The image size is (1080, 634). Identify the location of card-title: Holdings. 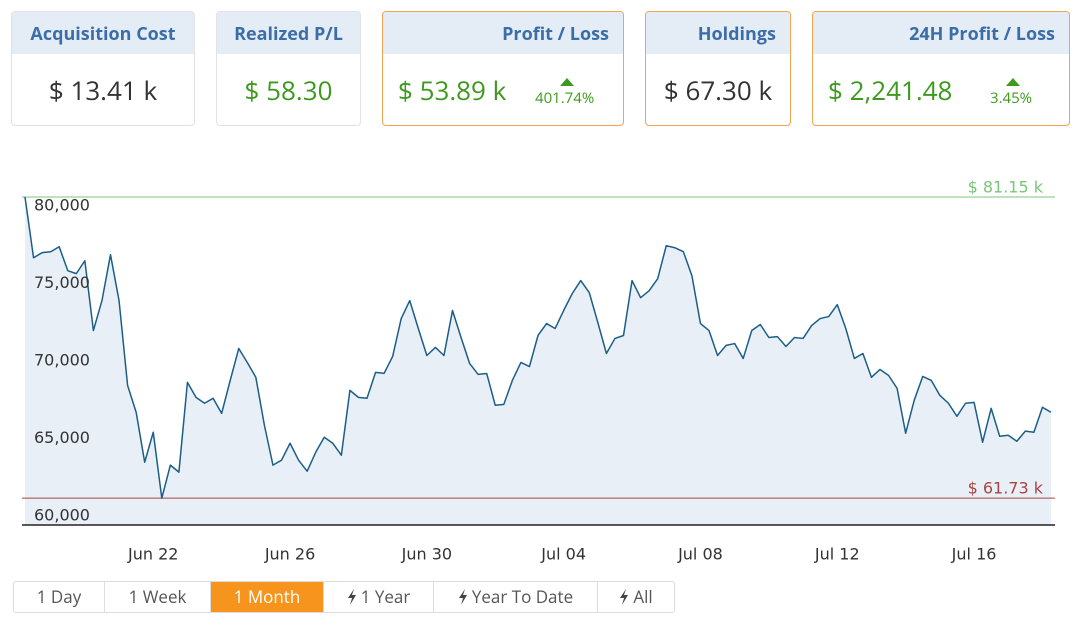
(718, 33).